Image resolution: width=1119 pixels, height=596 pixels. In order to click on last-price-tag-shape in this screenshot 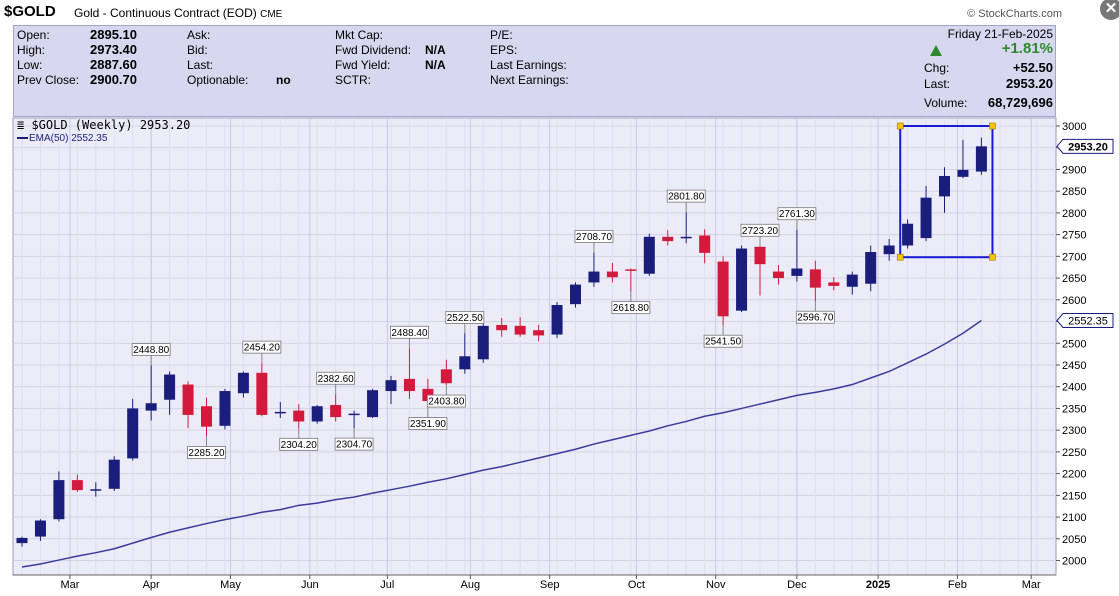, I will do `click(1085, 146)`.